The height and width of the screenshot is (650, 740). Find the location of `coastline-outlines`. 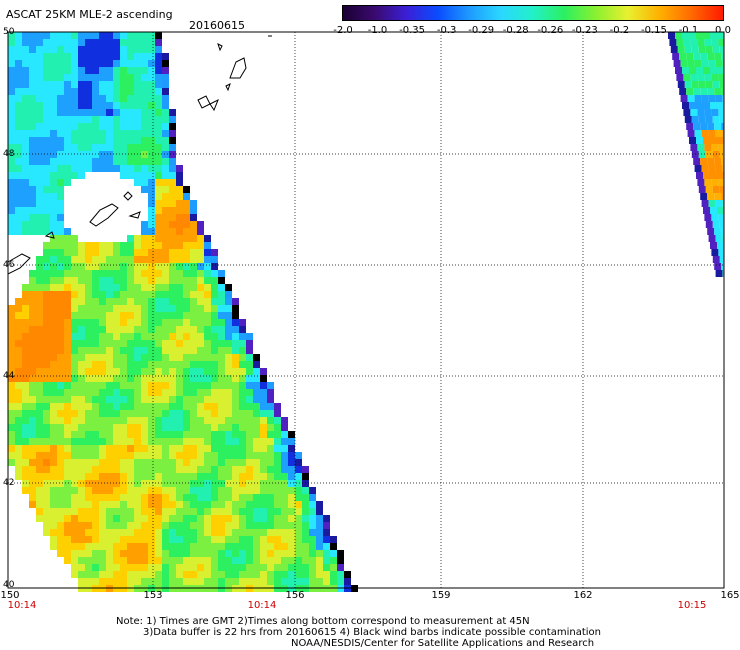

coastline-outlines is located at coordinates (139, 155).